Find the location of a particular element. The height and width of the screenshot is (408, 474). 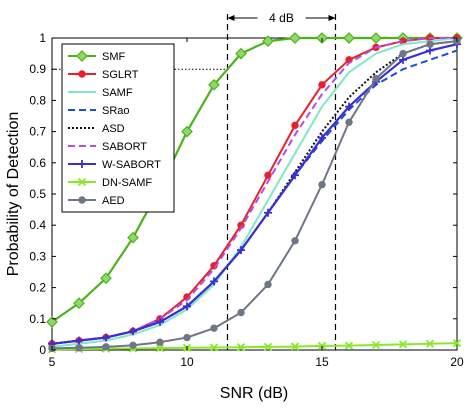

y-tick-label: 0.8 is located at coordinates (37, 100).